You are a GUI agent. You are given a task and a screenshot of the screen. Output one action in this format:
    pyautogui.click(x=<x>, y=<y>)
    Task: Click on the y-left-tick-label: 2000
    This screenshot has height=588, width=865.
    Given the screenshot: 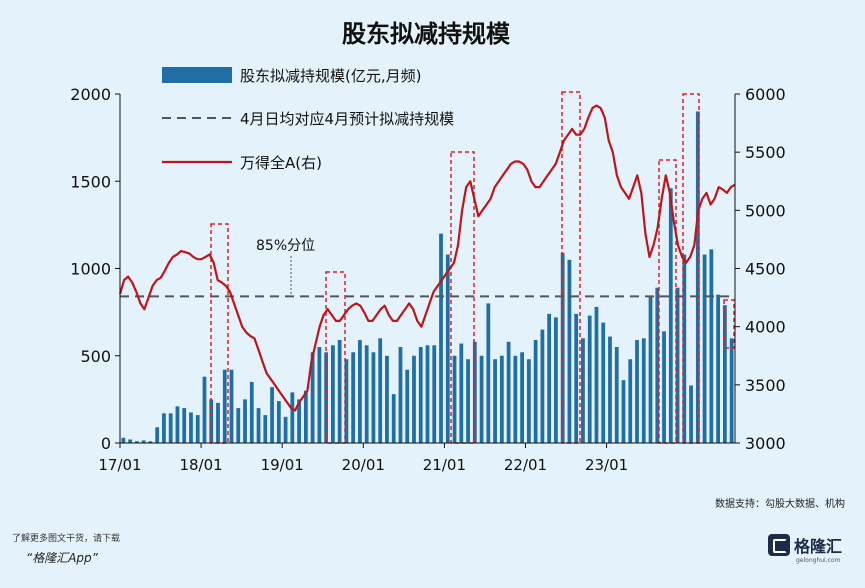 What is the action you would take?
    pyautogui.click(x=90, y=94)
    